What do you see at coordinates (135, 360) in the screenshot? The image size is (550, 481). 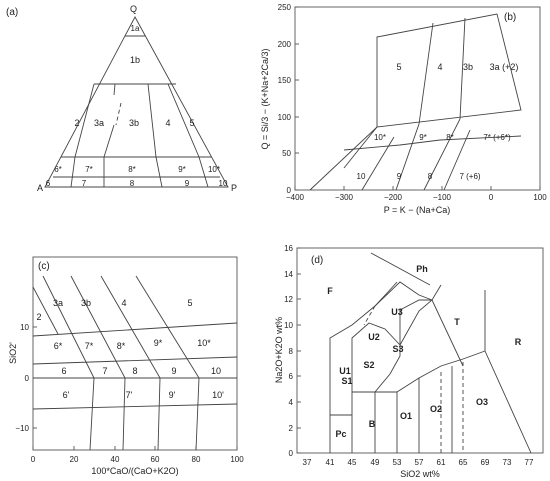 I see `c-line-mid` at bounding box center [135, 360].